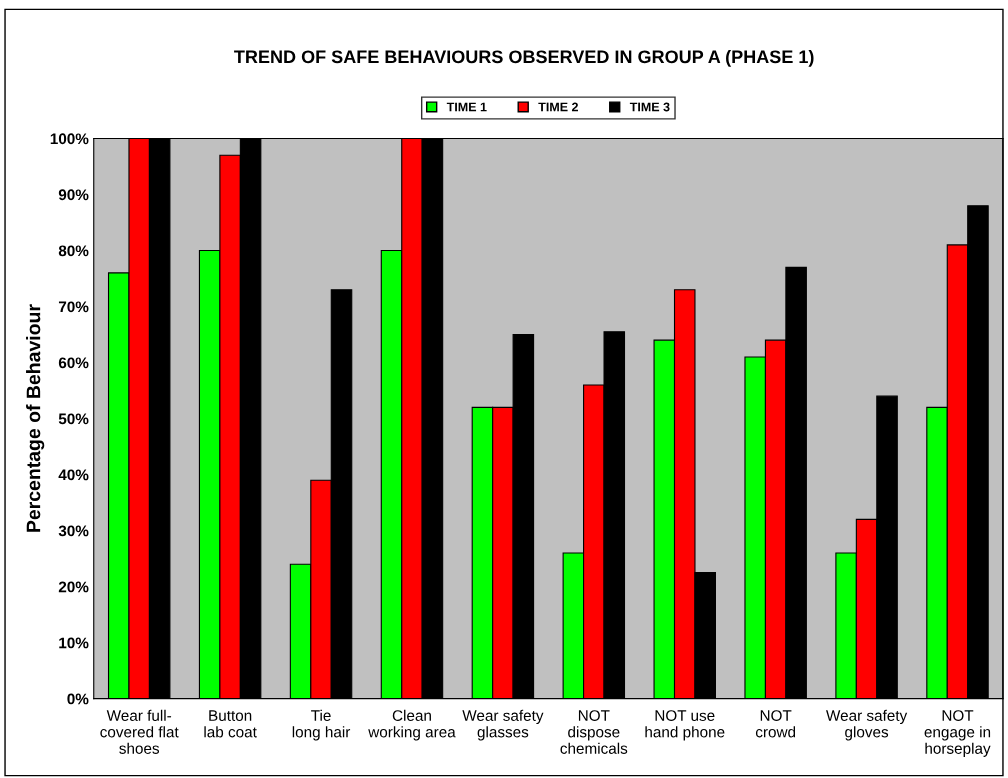 This screenshot has height=778, width=1008. Describe the element at coordinates (867, 725) in the screenshot. I see `x-tick-label: Wear safety gloves` at that location.